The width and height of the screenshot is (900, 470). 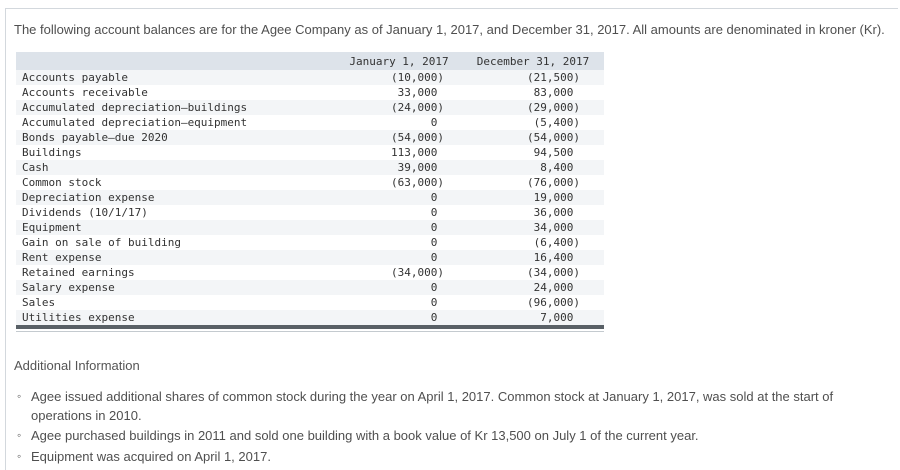 I want to click on table-row: Retained earnings (34,000) (34,000), so click(x=310, y=272).